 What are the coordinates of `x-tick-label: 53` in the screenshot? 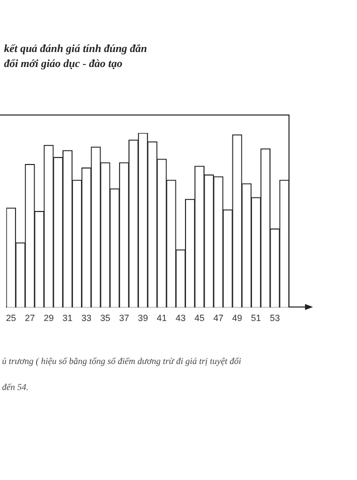 It's located at (275, 318).